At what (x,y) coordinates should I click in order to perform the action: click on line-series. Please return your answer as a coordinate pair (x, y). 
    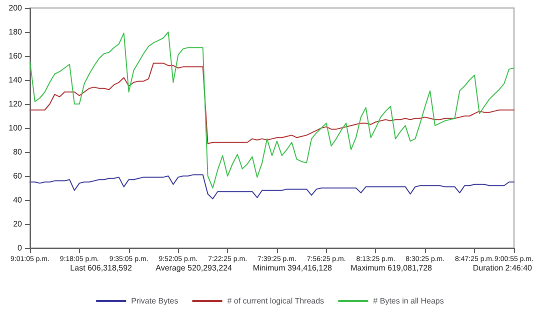
    Looking at the image, I should click on (272, 187).